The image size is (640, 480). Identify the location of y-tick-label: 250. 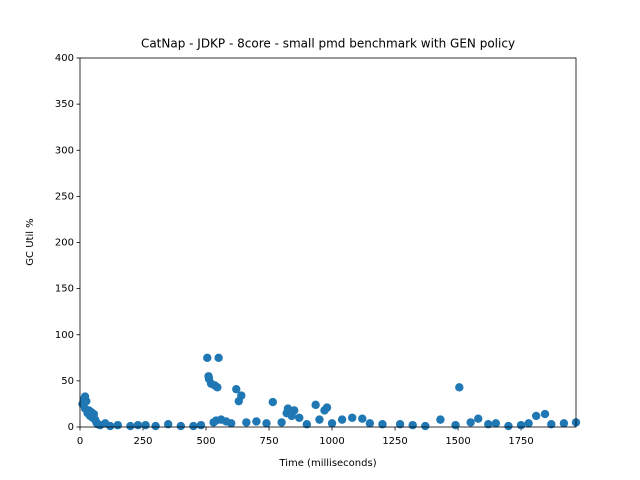
(64, 196).